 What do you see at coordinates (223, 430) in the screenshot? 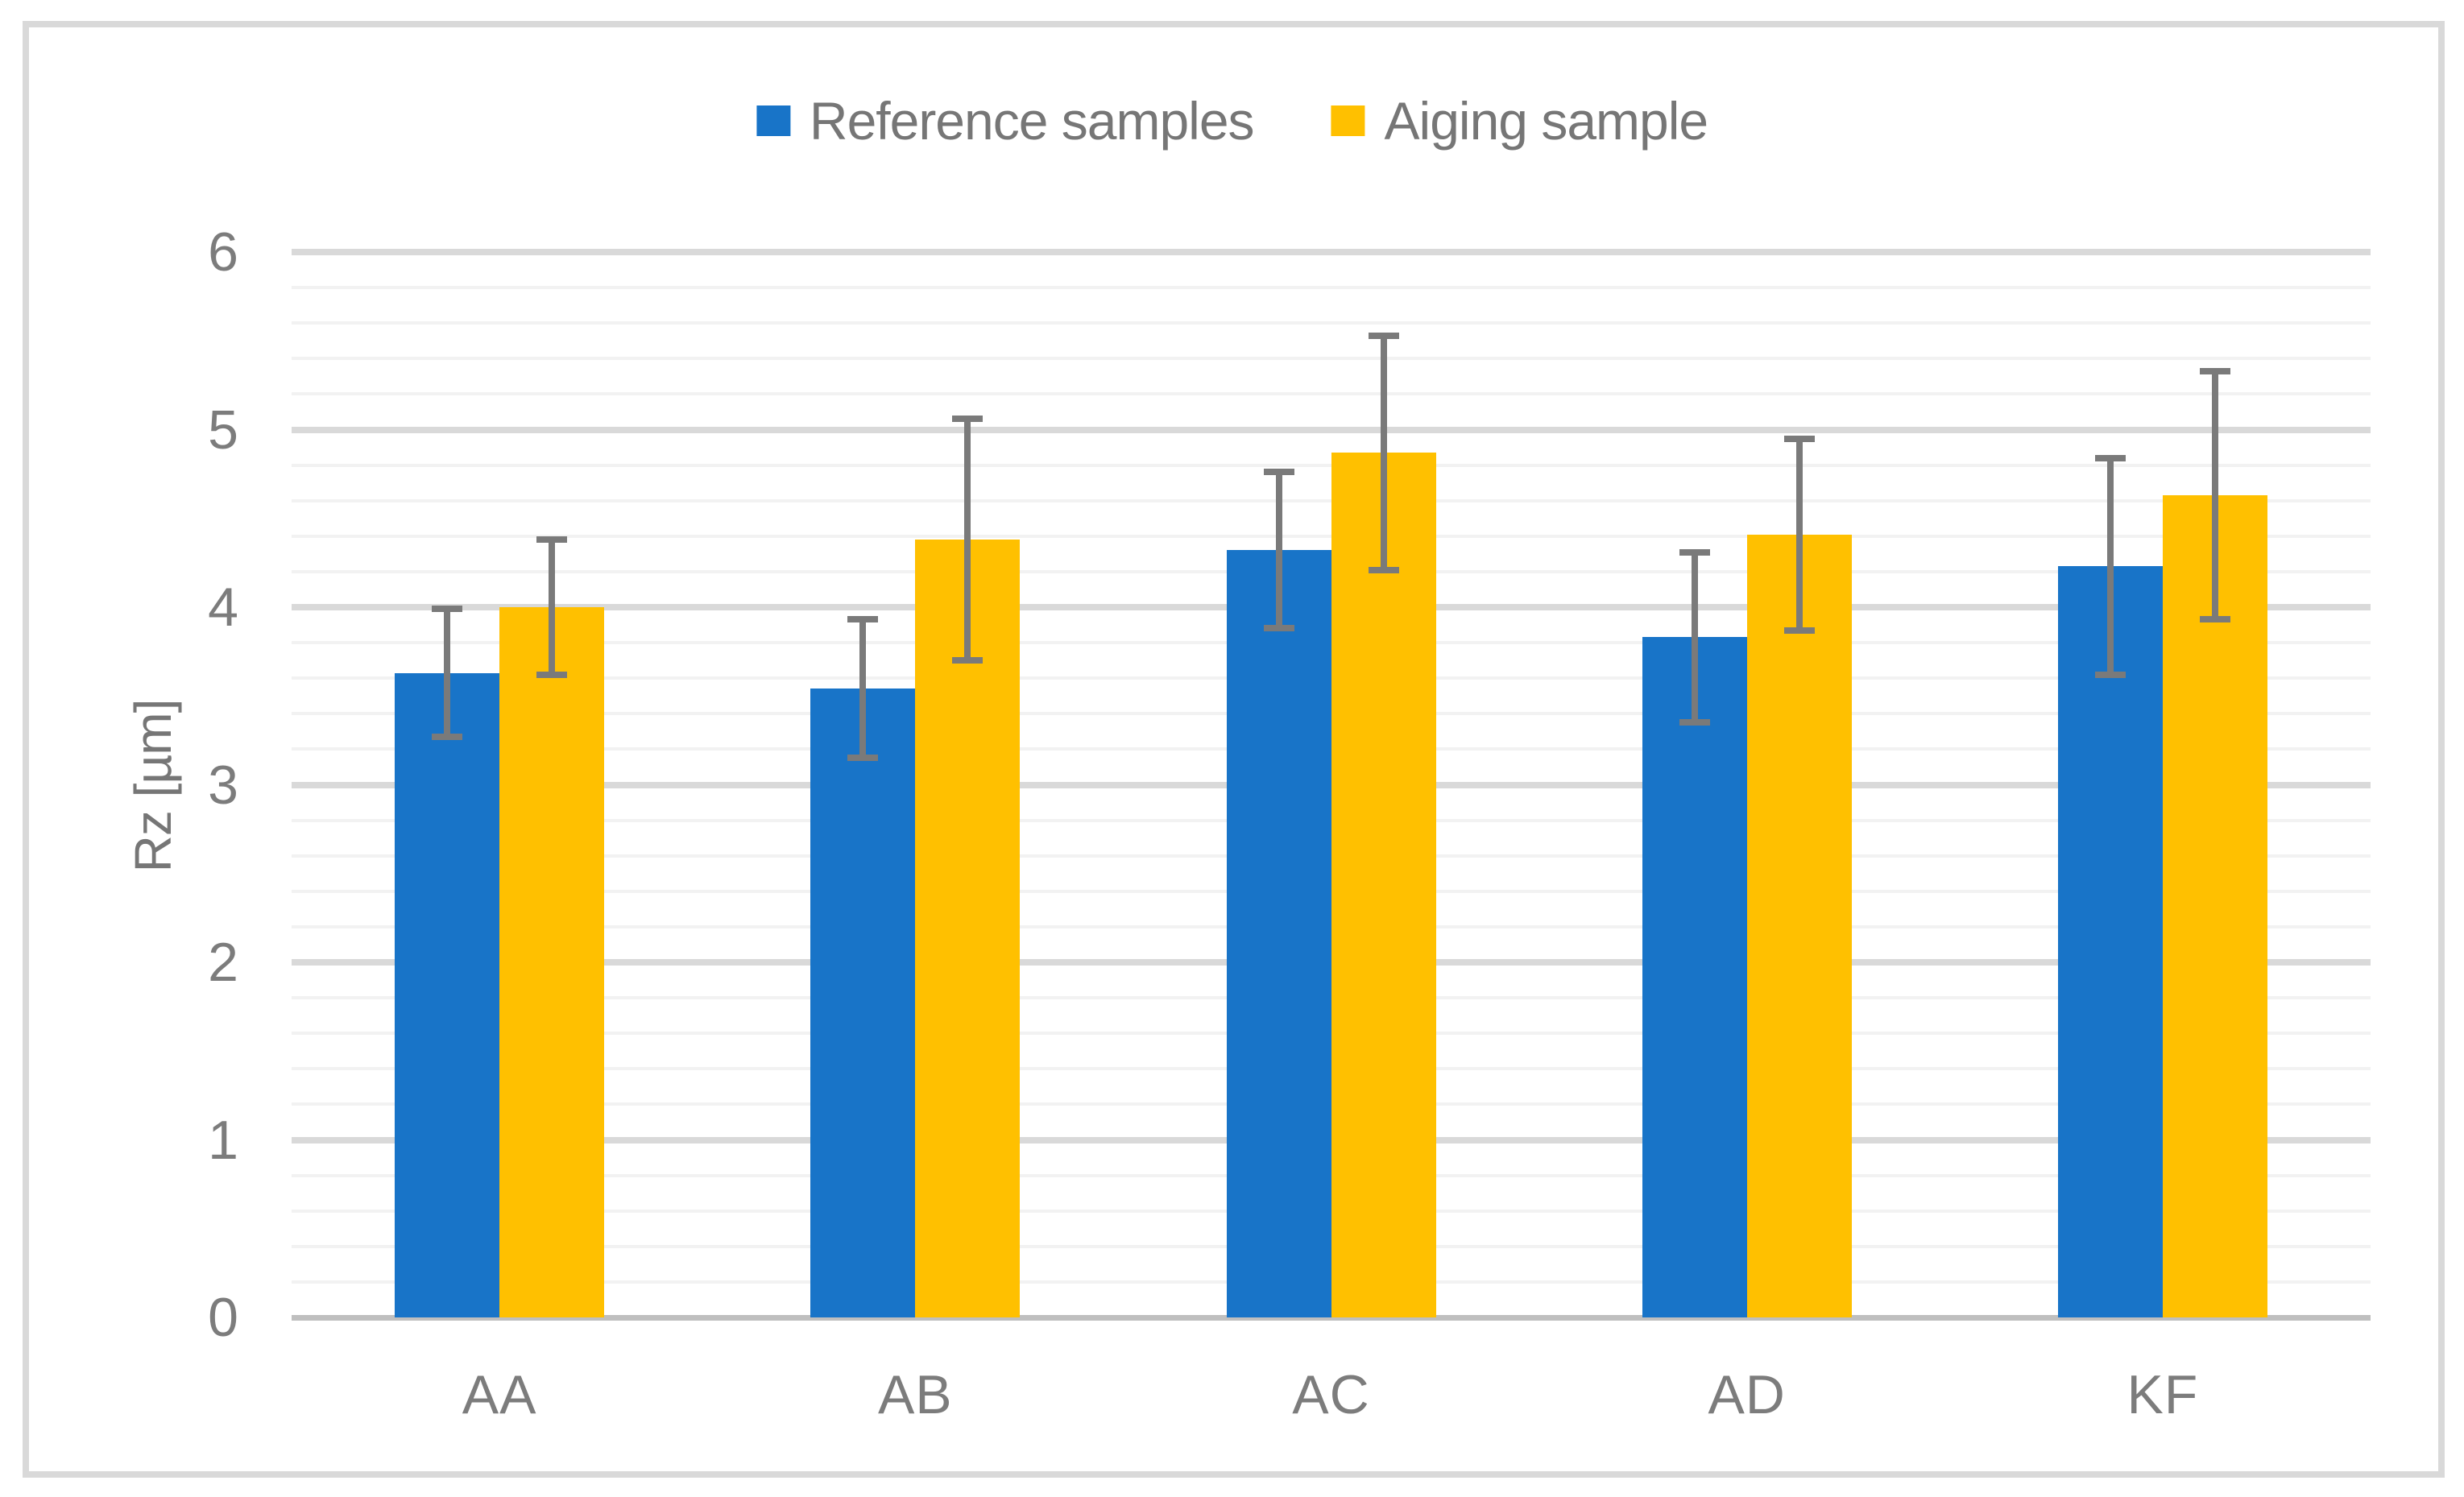
I see `y-tick-label: 5` at bounding box center [223, 430].